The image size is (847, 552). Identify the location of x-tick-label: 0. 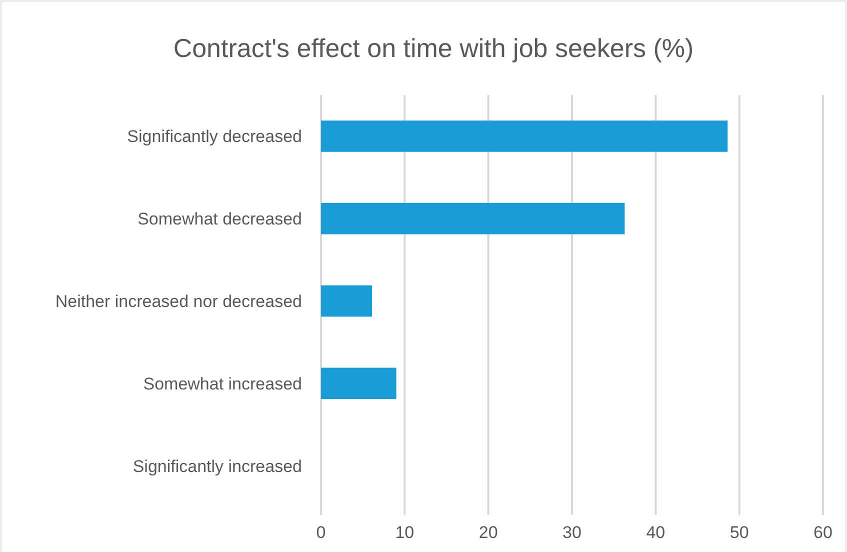
(321, 532).